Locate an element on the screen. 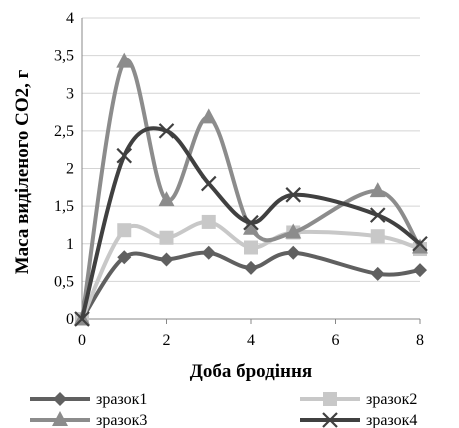  y-tick-label: 0 is located at coordinates (70, 319).